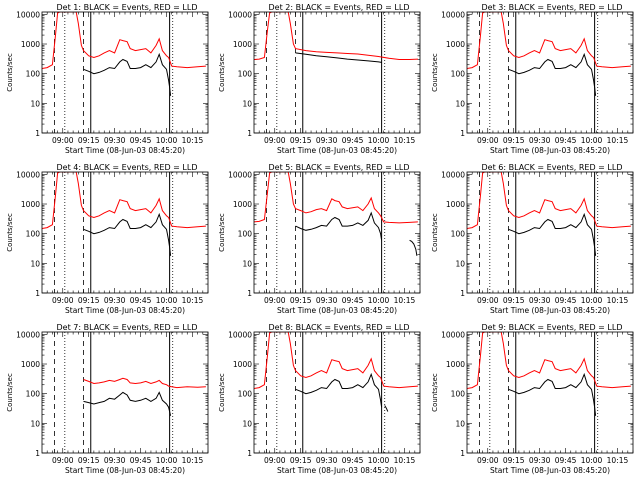  What do you see at coordinates (339, 167) in the screenshot?
I see `panel-title: Det 5: BLACK = Events, RED = LLD` at bounding box center [339, 167].